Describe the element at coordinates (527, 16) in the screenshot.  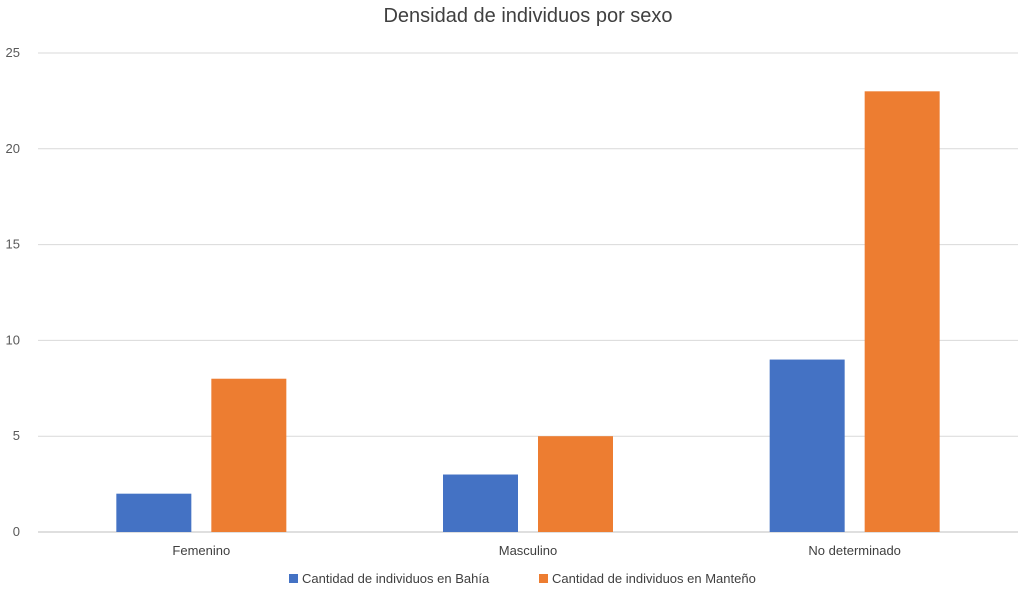
I see `chart-title: Densidad de individuos por sexo` at that location.